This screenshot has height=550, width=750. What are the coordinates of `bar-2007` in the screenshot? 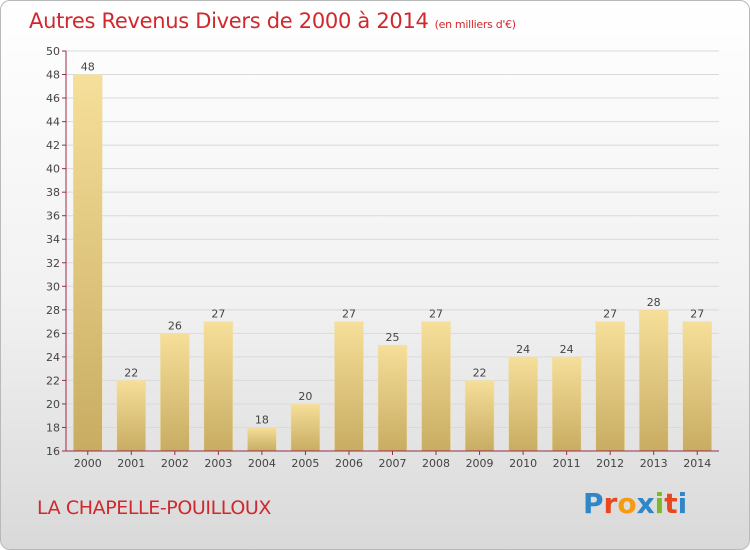 It's located at (392, 398).